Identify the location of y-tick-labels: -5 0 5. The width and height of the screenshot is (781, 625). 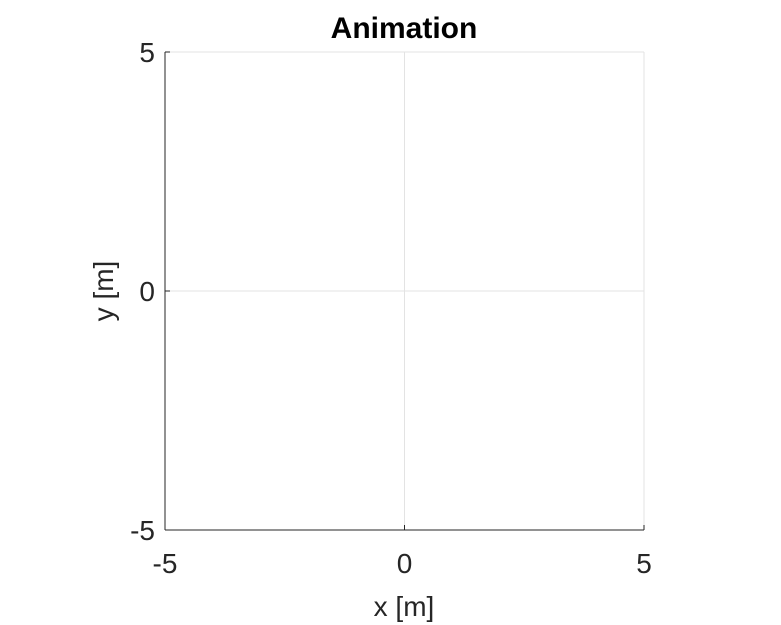
(142, 291).